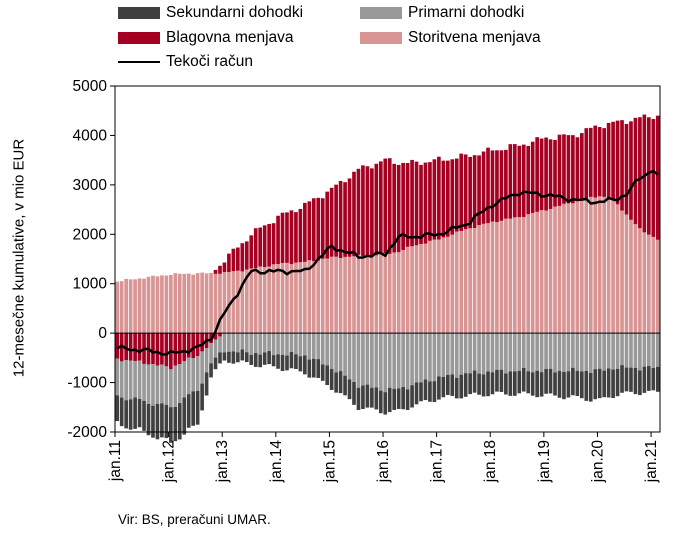 The width and height of the screenshot is (675, 542). Describe the element at coordinates (490, 461) in the screenshot. I see `x-tick-label: jan.18` at that location.